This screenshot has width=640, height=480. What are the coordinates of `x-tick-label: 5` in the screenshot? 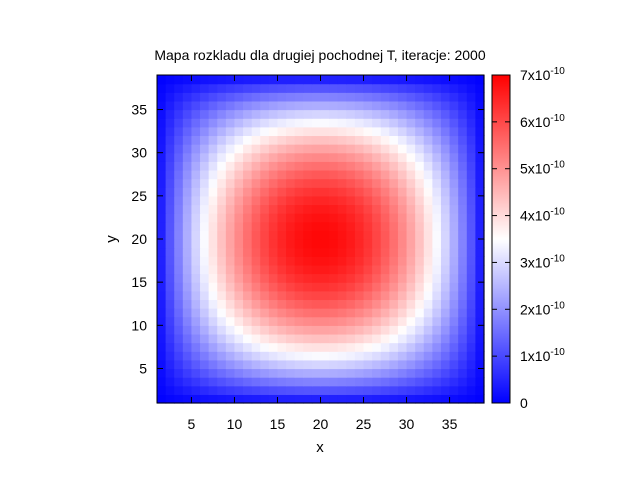 It's located at (192, 424).